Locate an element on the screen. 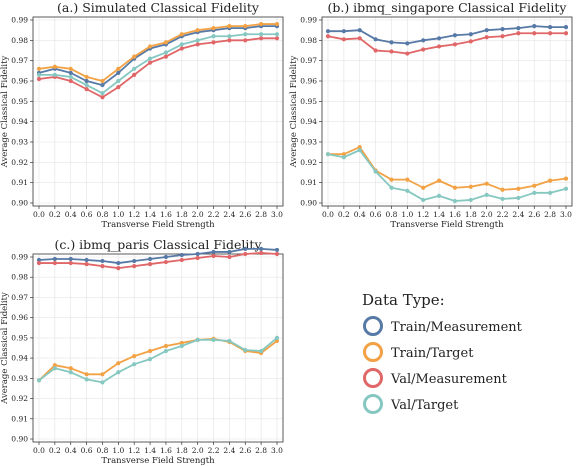 Image resolution: width=580 pixels, height=466 pixels. y-tick-label: 0.93 is located at coordinates (19, 378).